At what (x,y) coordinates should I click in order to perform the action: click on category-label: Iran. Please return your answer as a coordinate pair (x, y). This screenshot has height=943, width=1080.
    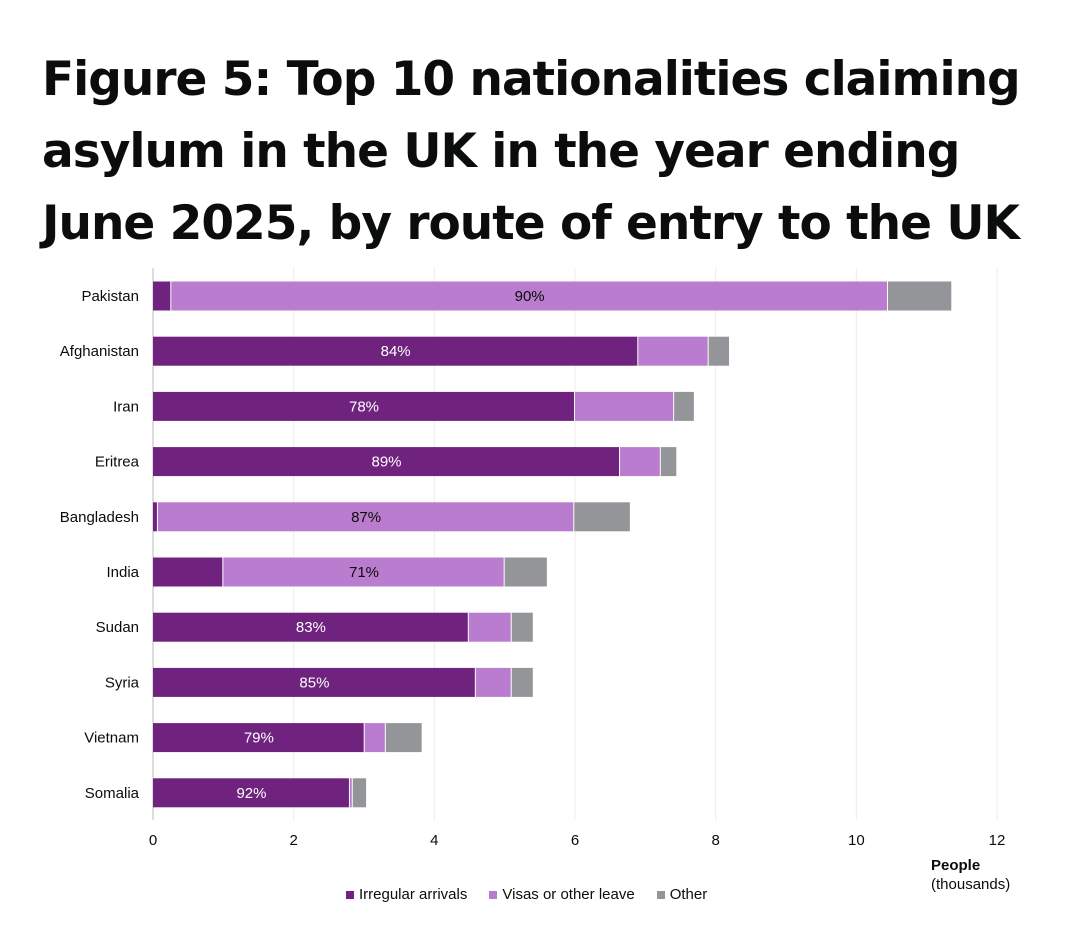
    Looking at the image, I should click on (126, 406).